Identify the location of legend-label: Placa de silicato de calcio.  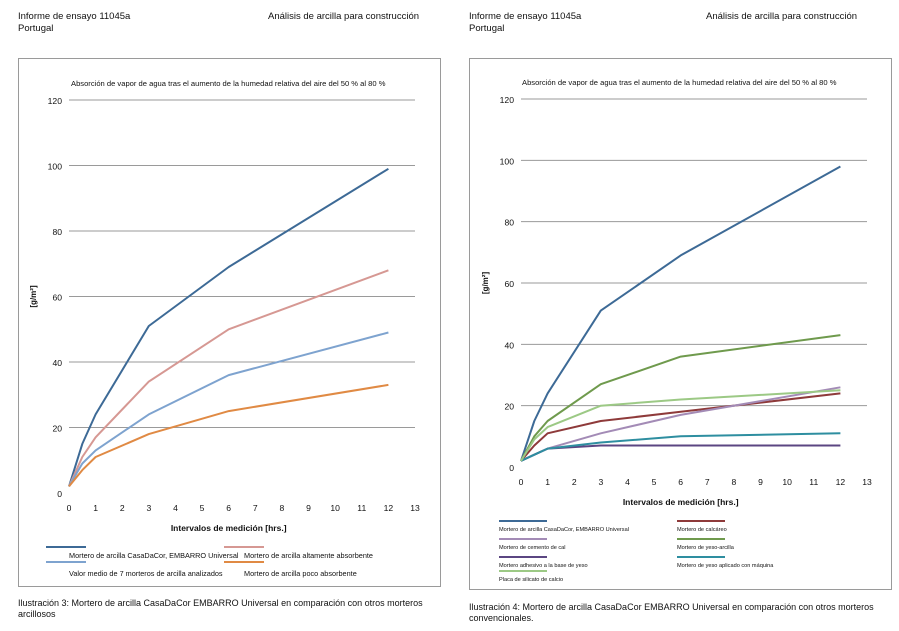
(531, 580).